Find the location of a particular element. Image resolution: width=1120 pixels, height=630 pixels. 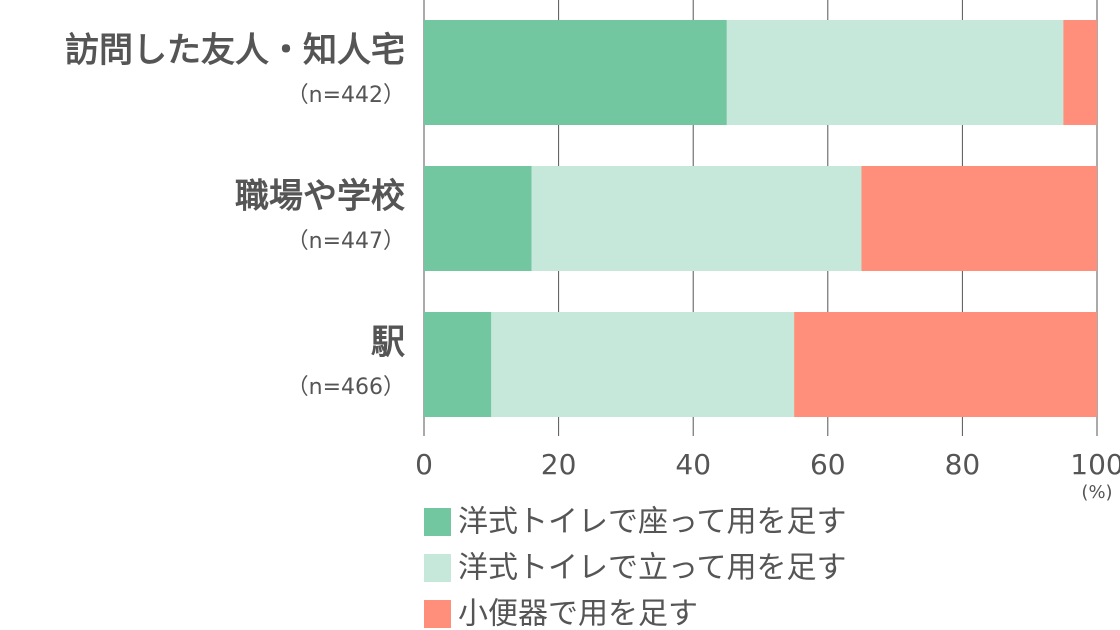

x-tick-label: 40 is located at coordinates (693, 464).